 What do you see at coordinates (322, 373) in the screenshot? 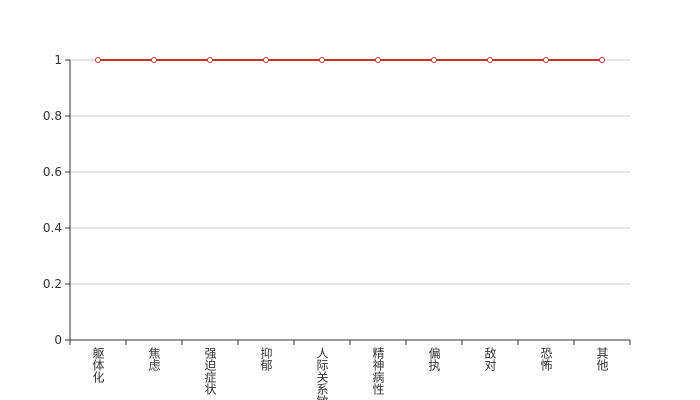
I see `x-tick-label: 人际关系敏感` at bounding box center [322, 373].